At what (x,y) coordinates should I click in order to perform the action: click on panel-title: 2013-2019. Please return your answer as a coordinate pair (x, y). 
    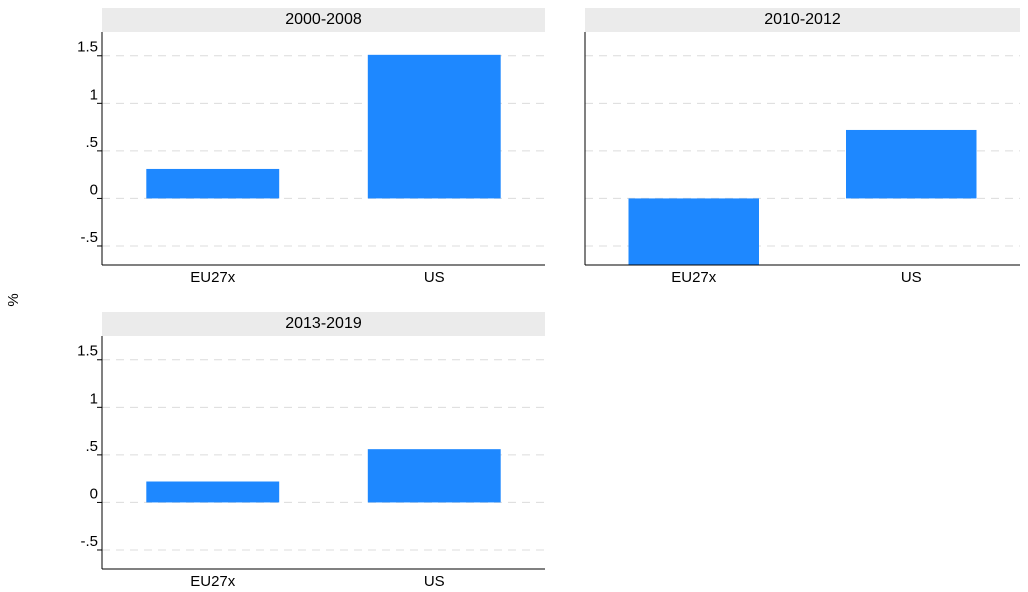
    Looking at the image, I should click on (323, 323).